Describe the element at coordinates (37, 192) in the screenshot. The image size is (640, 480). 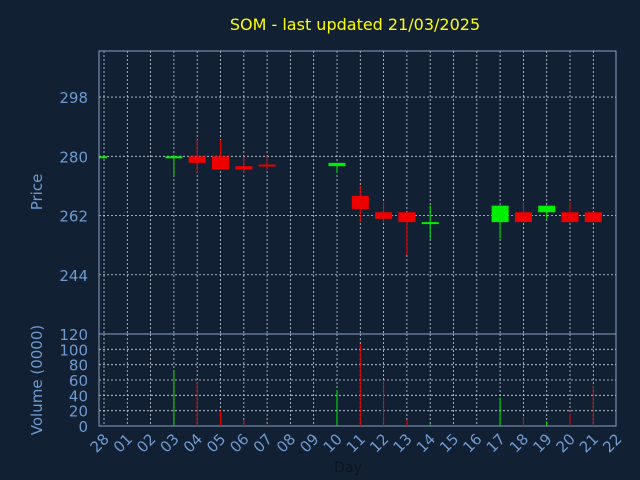
I see `price-axis-label: Price` at that location.